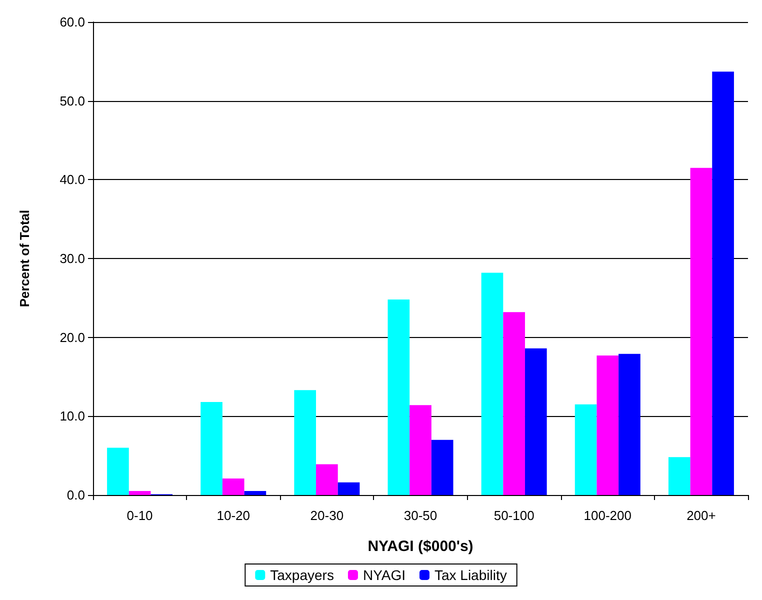 Image resolution: width=762 pixels, height=600 pixels. What do you see at coordinates (139, 515) in the screenshot?
I see `x-tick-label: 0-10` at bounding box center [139, 515].